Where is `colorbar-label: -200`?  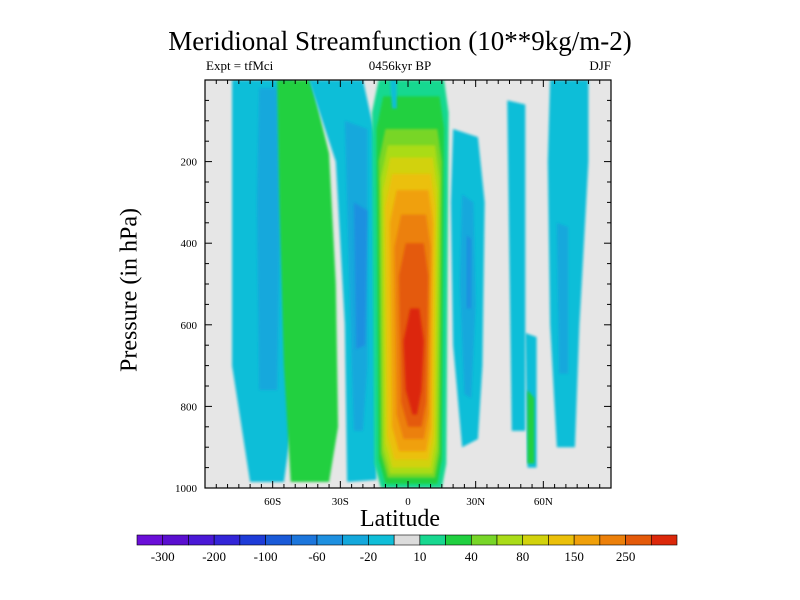
colorbar-label: -200 is located at coordinates (214, 556).